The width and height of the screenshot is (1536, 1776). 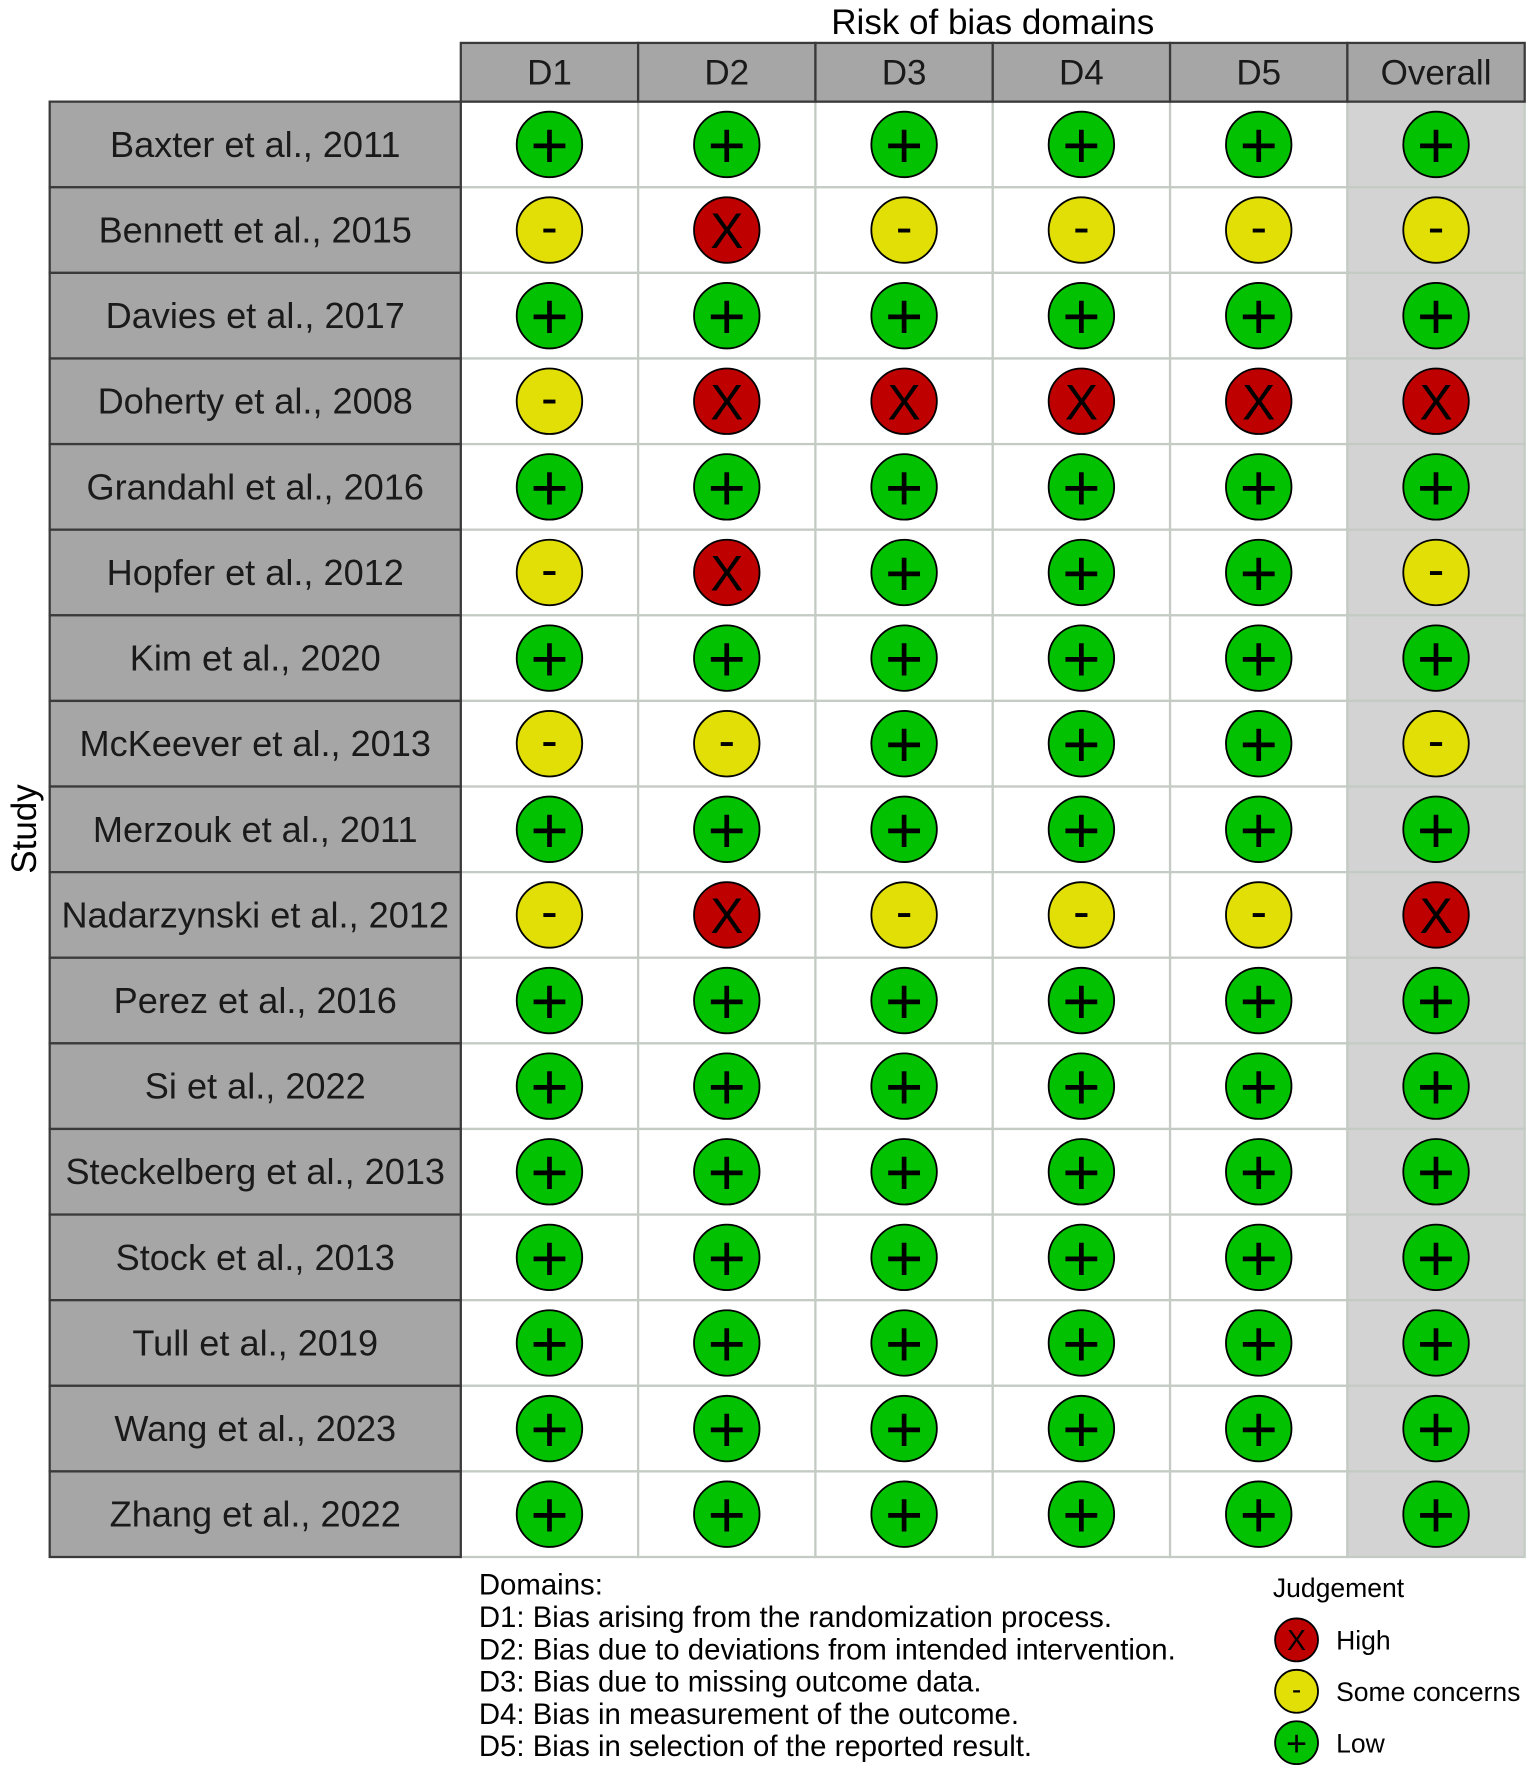 I want to click on domain-header-label: D5, so click(x=1258, y=73).